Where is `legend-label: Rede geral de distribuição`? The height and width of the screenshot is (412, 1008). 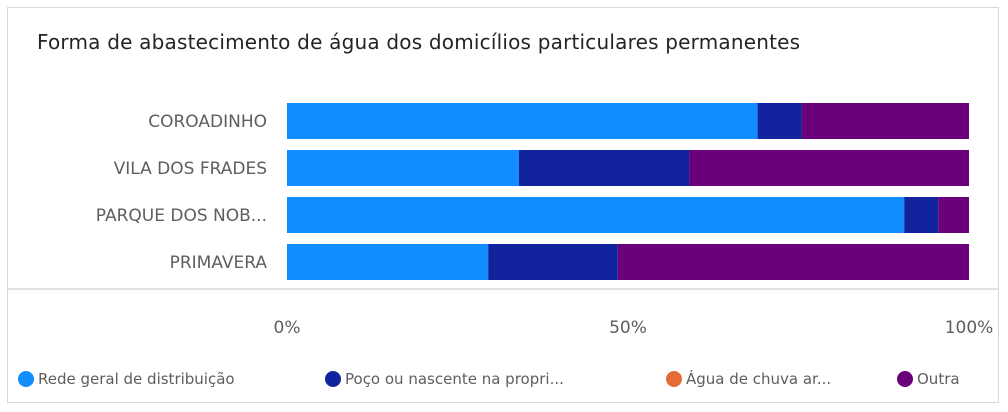 legend-label: Rede geral de distribuição is located at coordinates (136, 379).